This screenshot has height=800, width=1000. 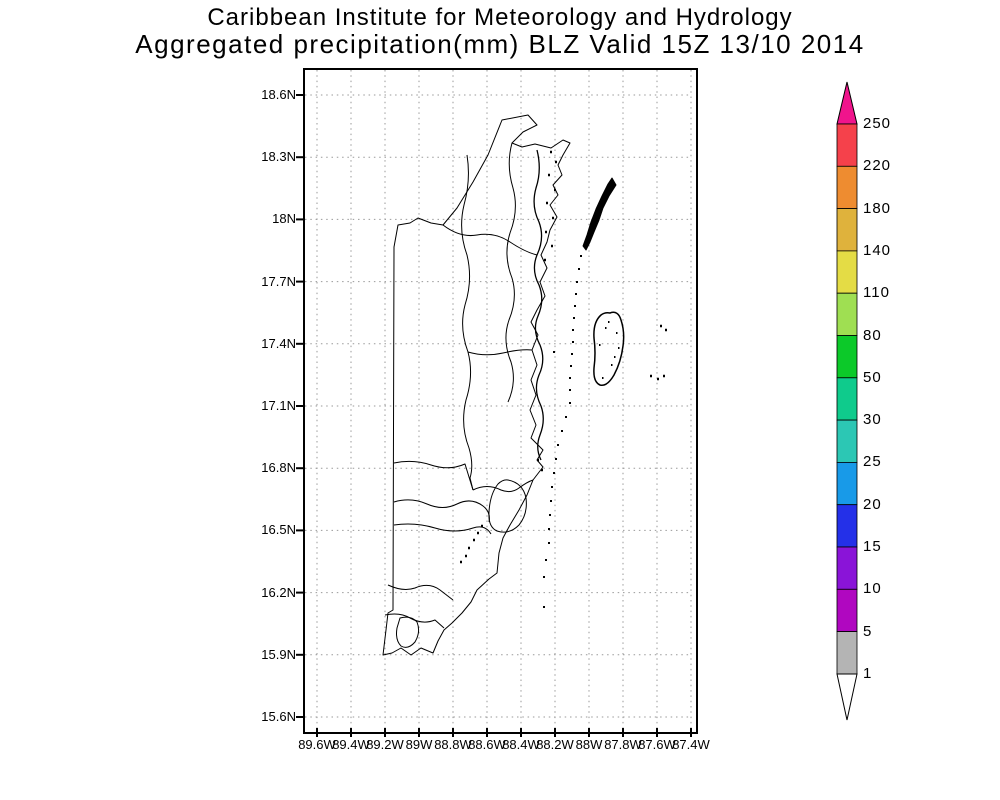 I want to click on x-axis-label: 88.8W, so click(x=453, y=744).